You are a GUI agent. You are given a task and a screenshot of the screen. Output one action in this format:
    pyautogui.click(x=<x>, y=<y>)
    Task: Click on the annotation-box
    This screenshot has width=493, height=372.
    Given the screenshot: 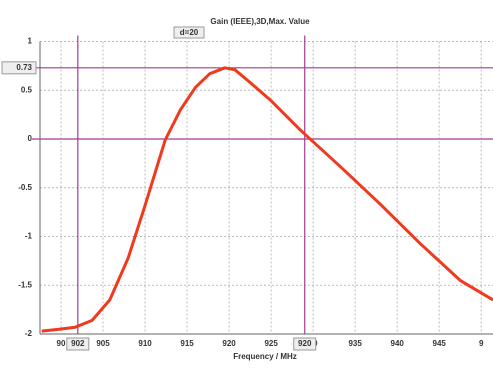 What is the action you would take?
    pyautogui.click(x=189, y=32)
    